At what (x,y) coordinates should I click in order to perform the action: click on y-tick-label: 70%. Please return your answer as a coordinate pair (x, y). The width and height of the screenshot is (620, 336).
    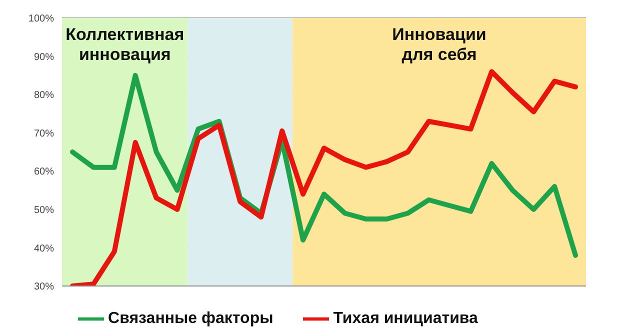
    Looking at the image, I should click on (44, 134).